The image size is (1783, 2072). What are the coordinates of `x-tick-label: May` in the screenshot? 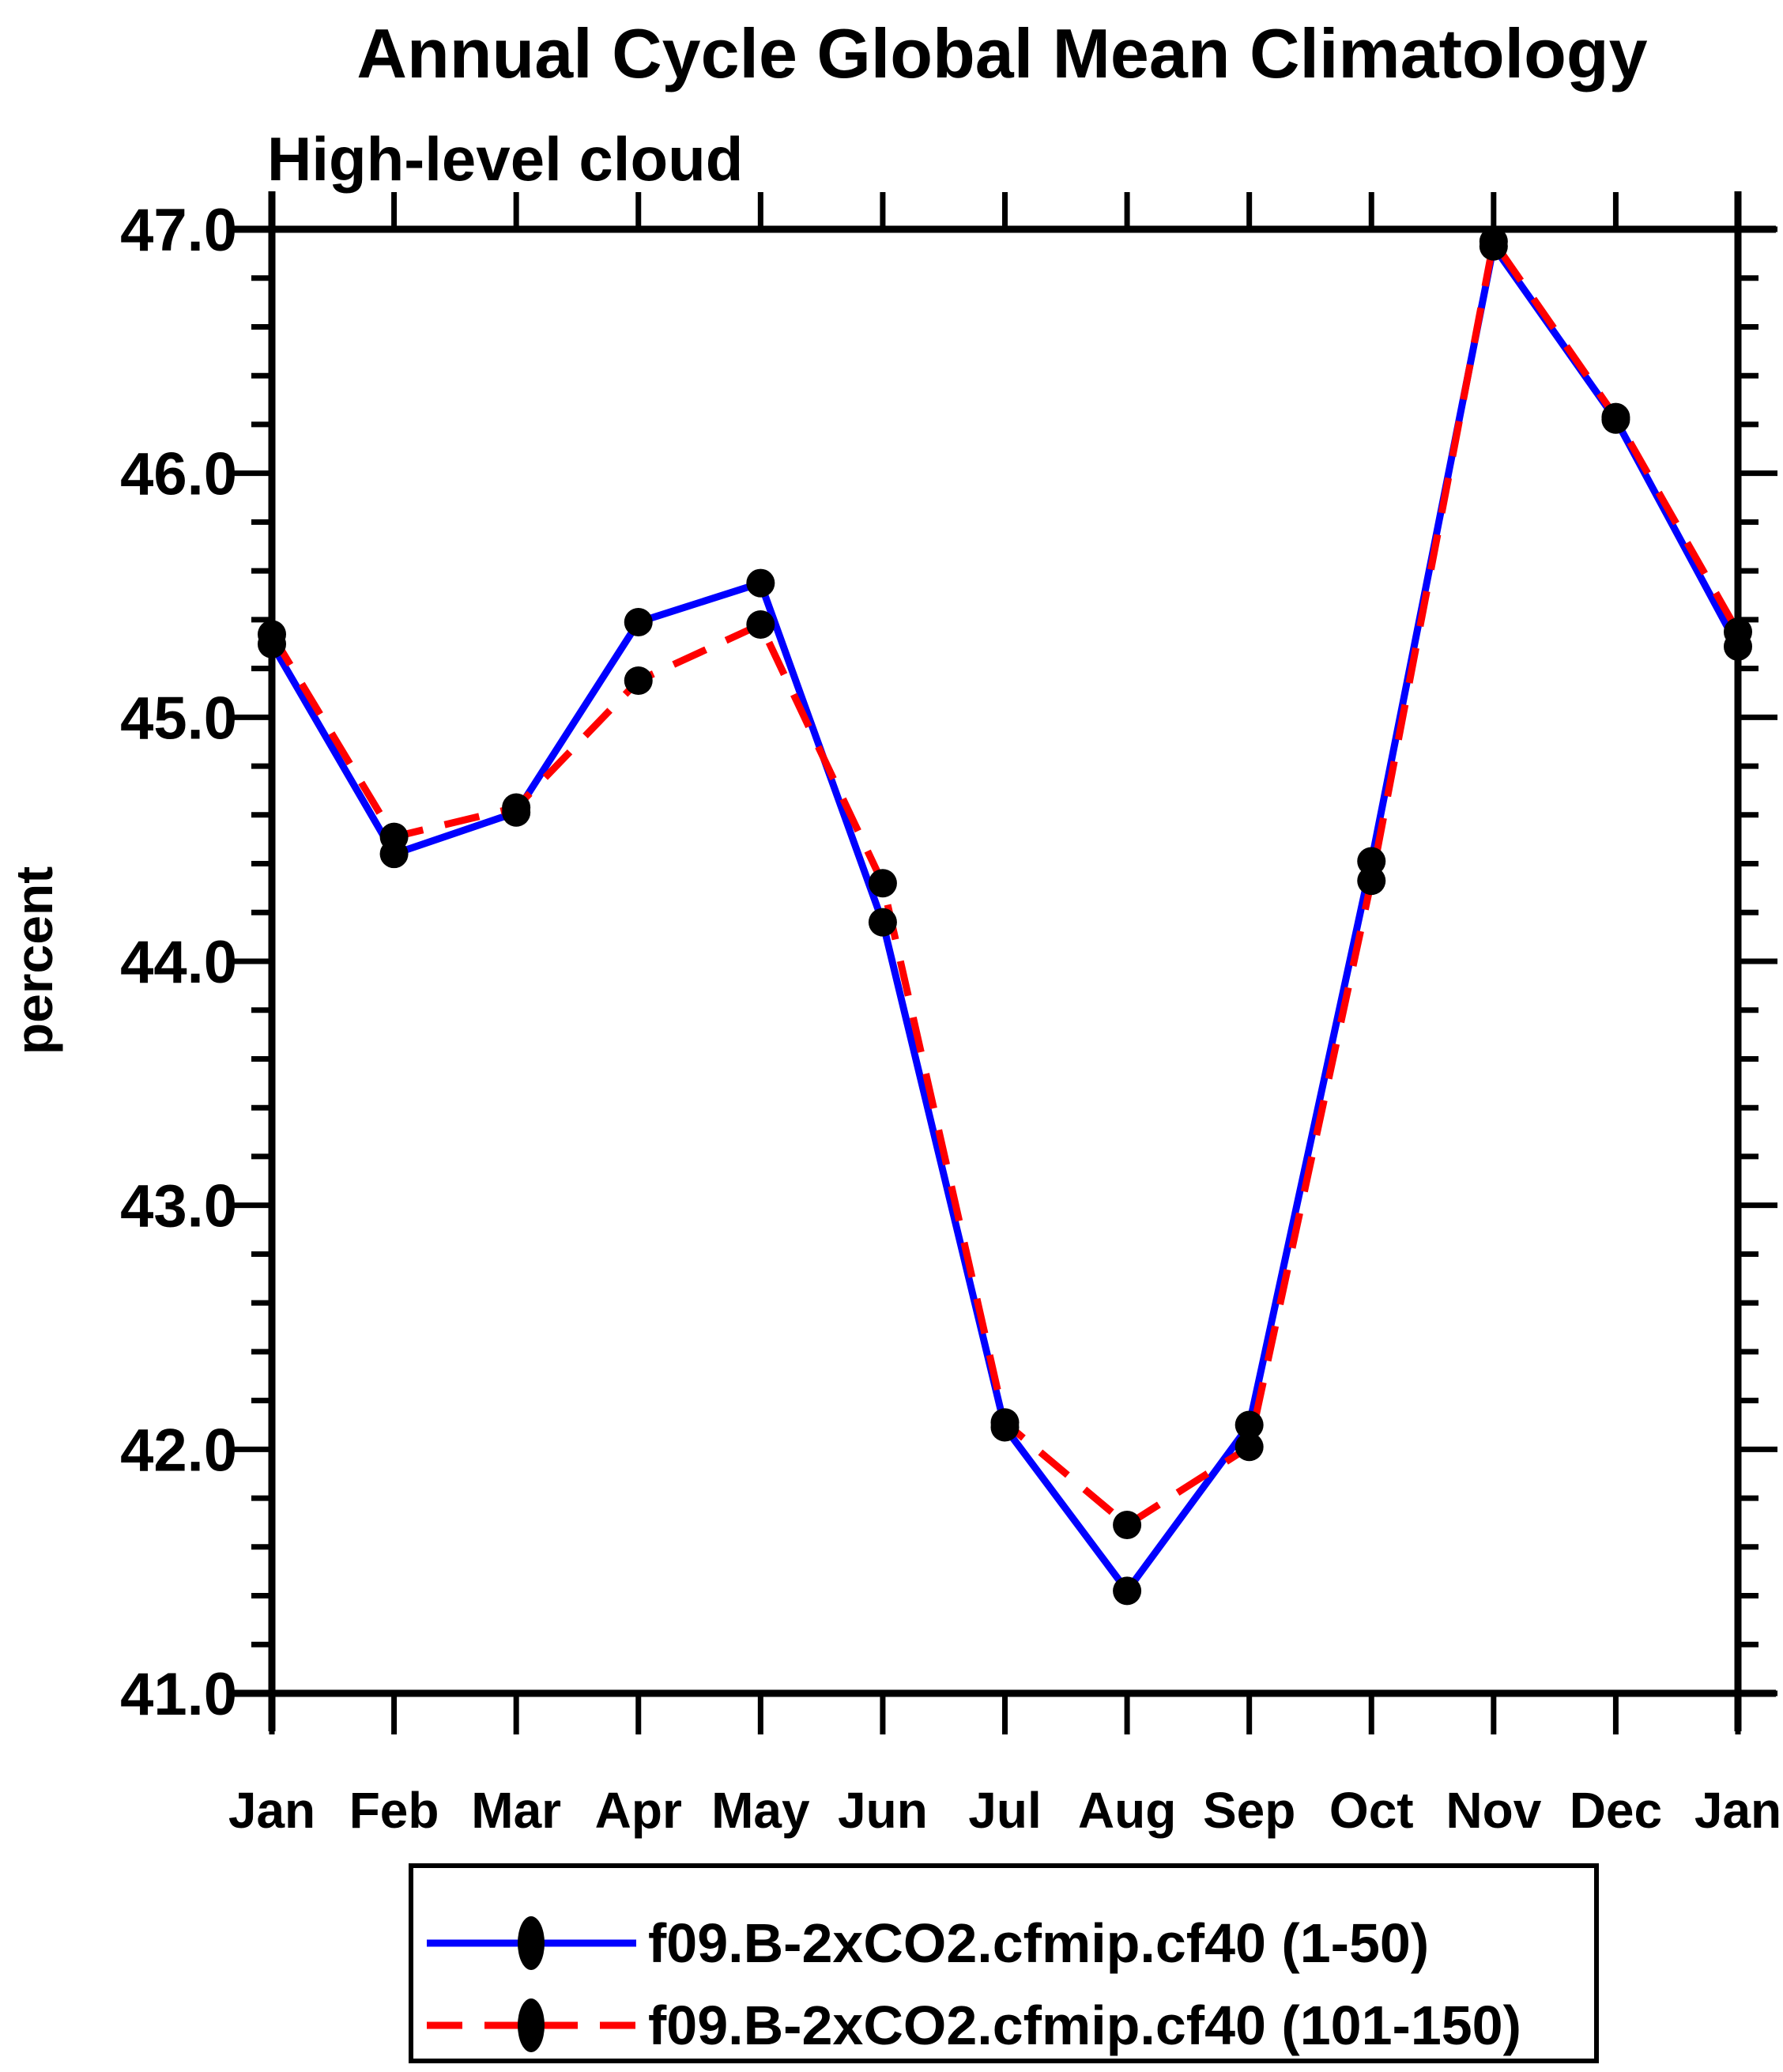 It's located at (760, 1811).